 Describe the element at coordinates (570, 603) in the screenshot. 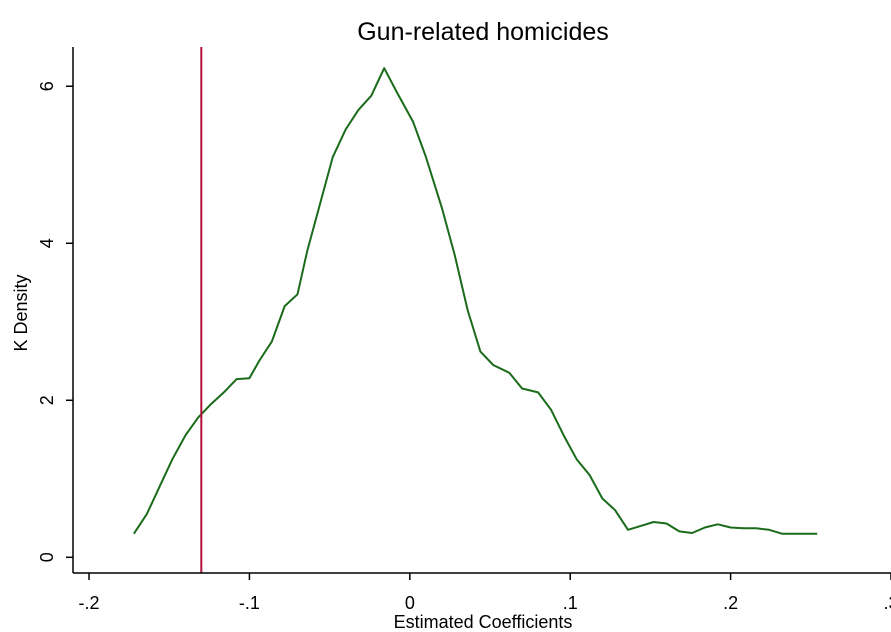

I see `x-tick-label: .1` at that location.